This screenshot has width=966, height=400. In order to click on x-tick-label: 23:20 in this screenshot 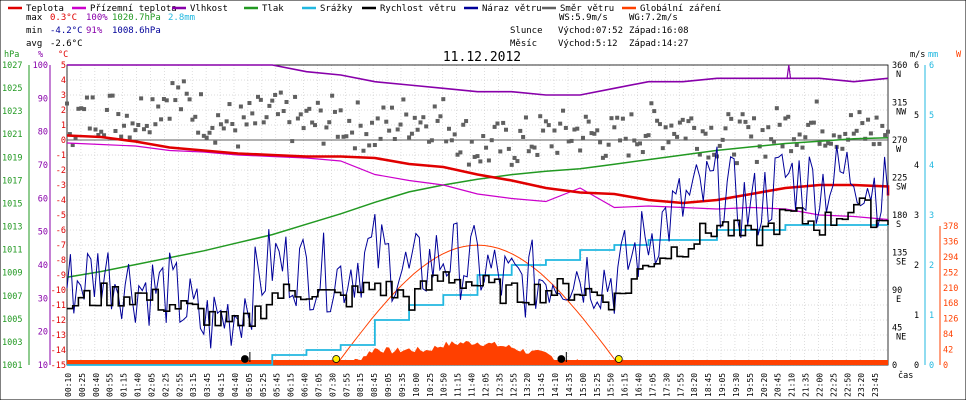, I will do `click(861, 385)`.